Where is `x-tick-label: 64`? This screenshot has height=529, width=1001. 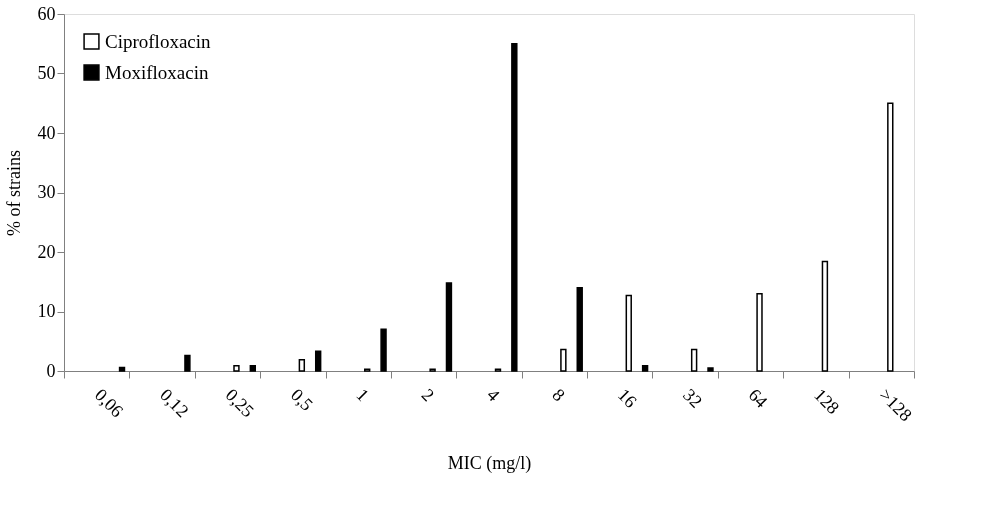
x-tick-label: 64 is located at coordinates (758, 398).